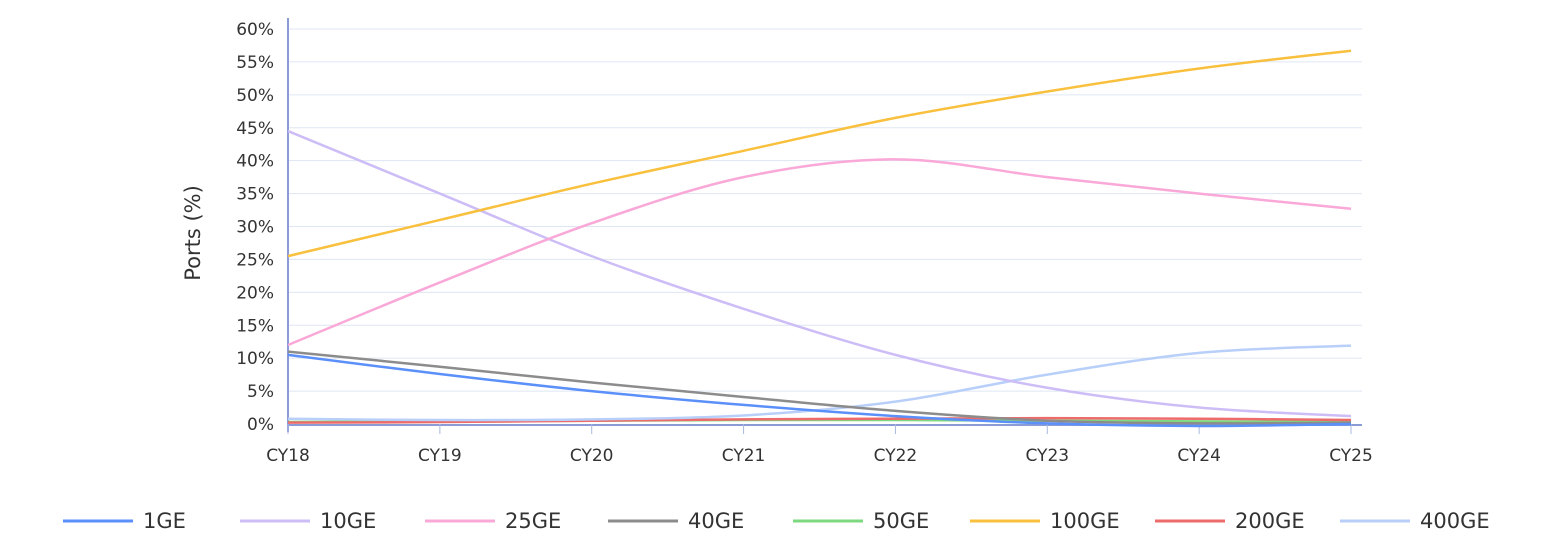 Image resolution: width=1560 pixels, height=552 pixels. I want to click on y-tick-label: 15%, so click(255, 326).